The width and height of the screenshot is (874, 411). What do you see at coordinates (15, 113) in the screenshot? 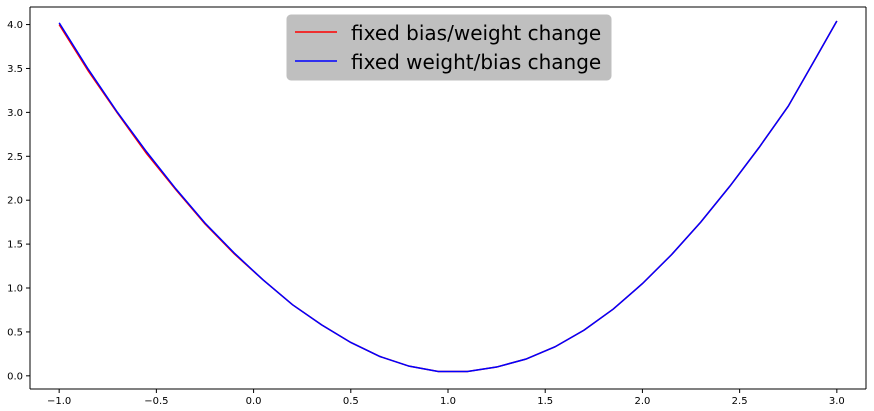
I see `y-tick-label: 3.0` at bounding box center [15, 113].